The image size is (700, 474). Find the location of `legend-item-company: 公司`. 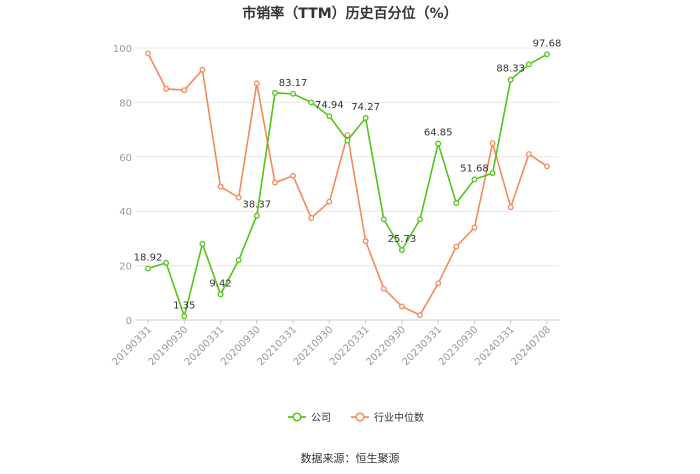

legend-item-company: 公司 is located at coordinates (309, 418).